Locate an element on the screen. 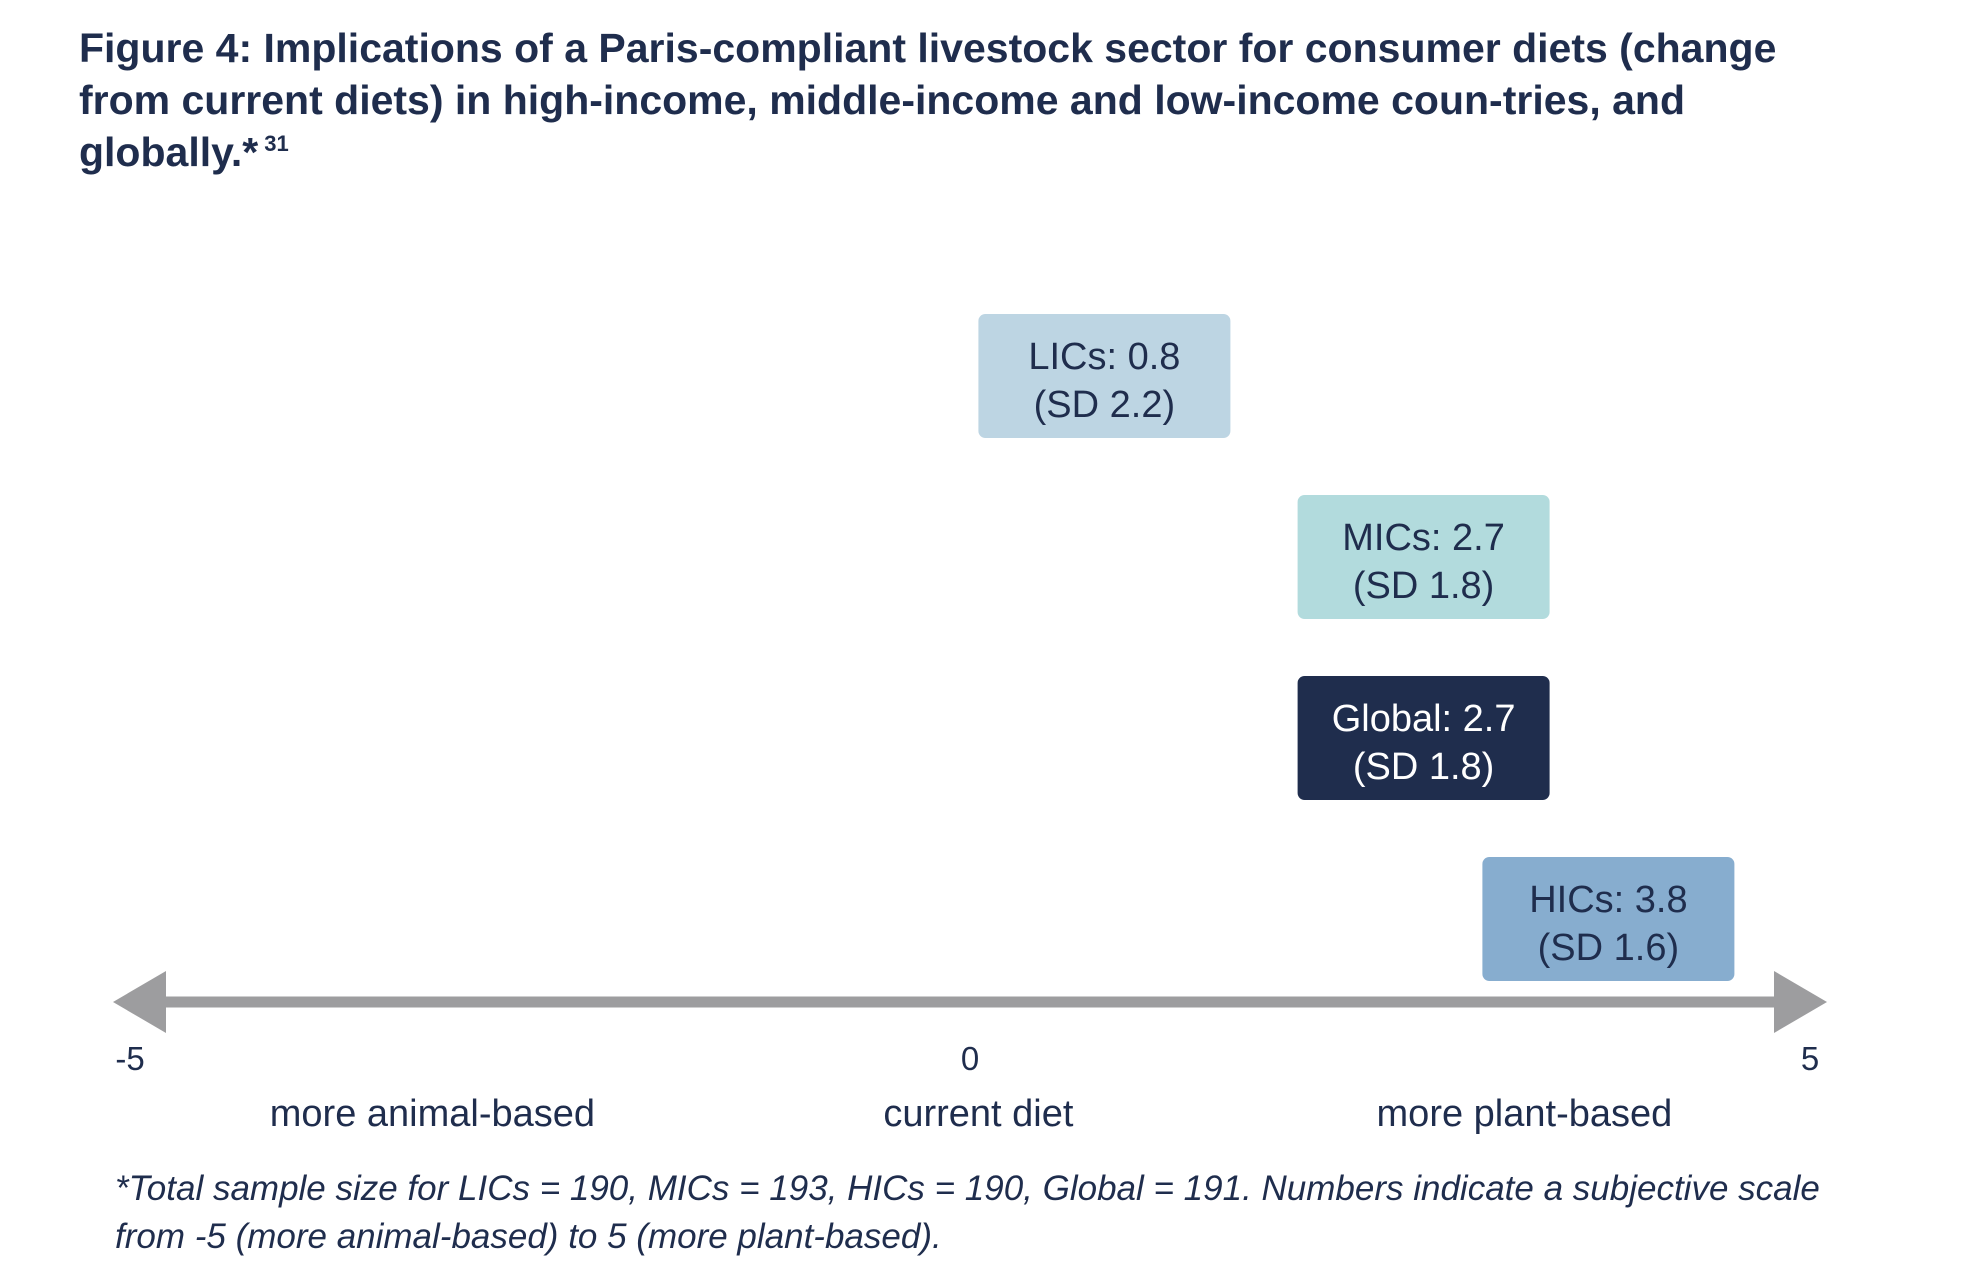 The image size is (1980, 1272). tick-label: -5 is located at coordinates (129, 1058).